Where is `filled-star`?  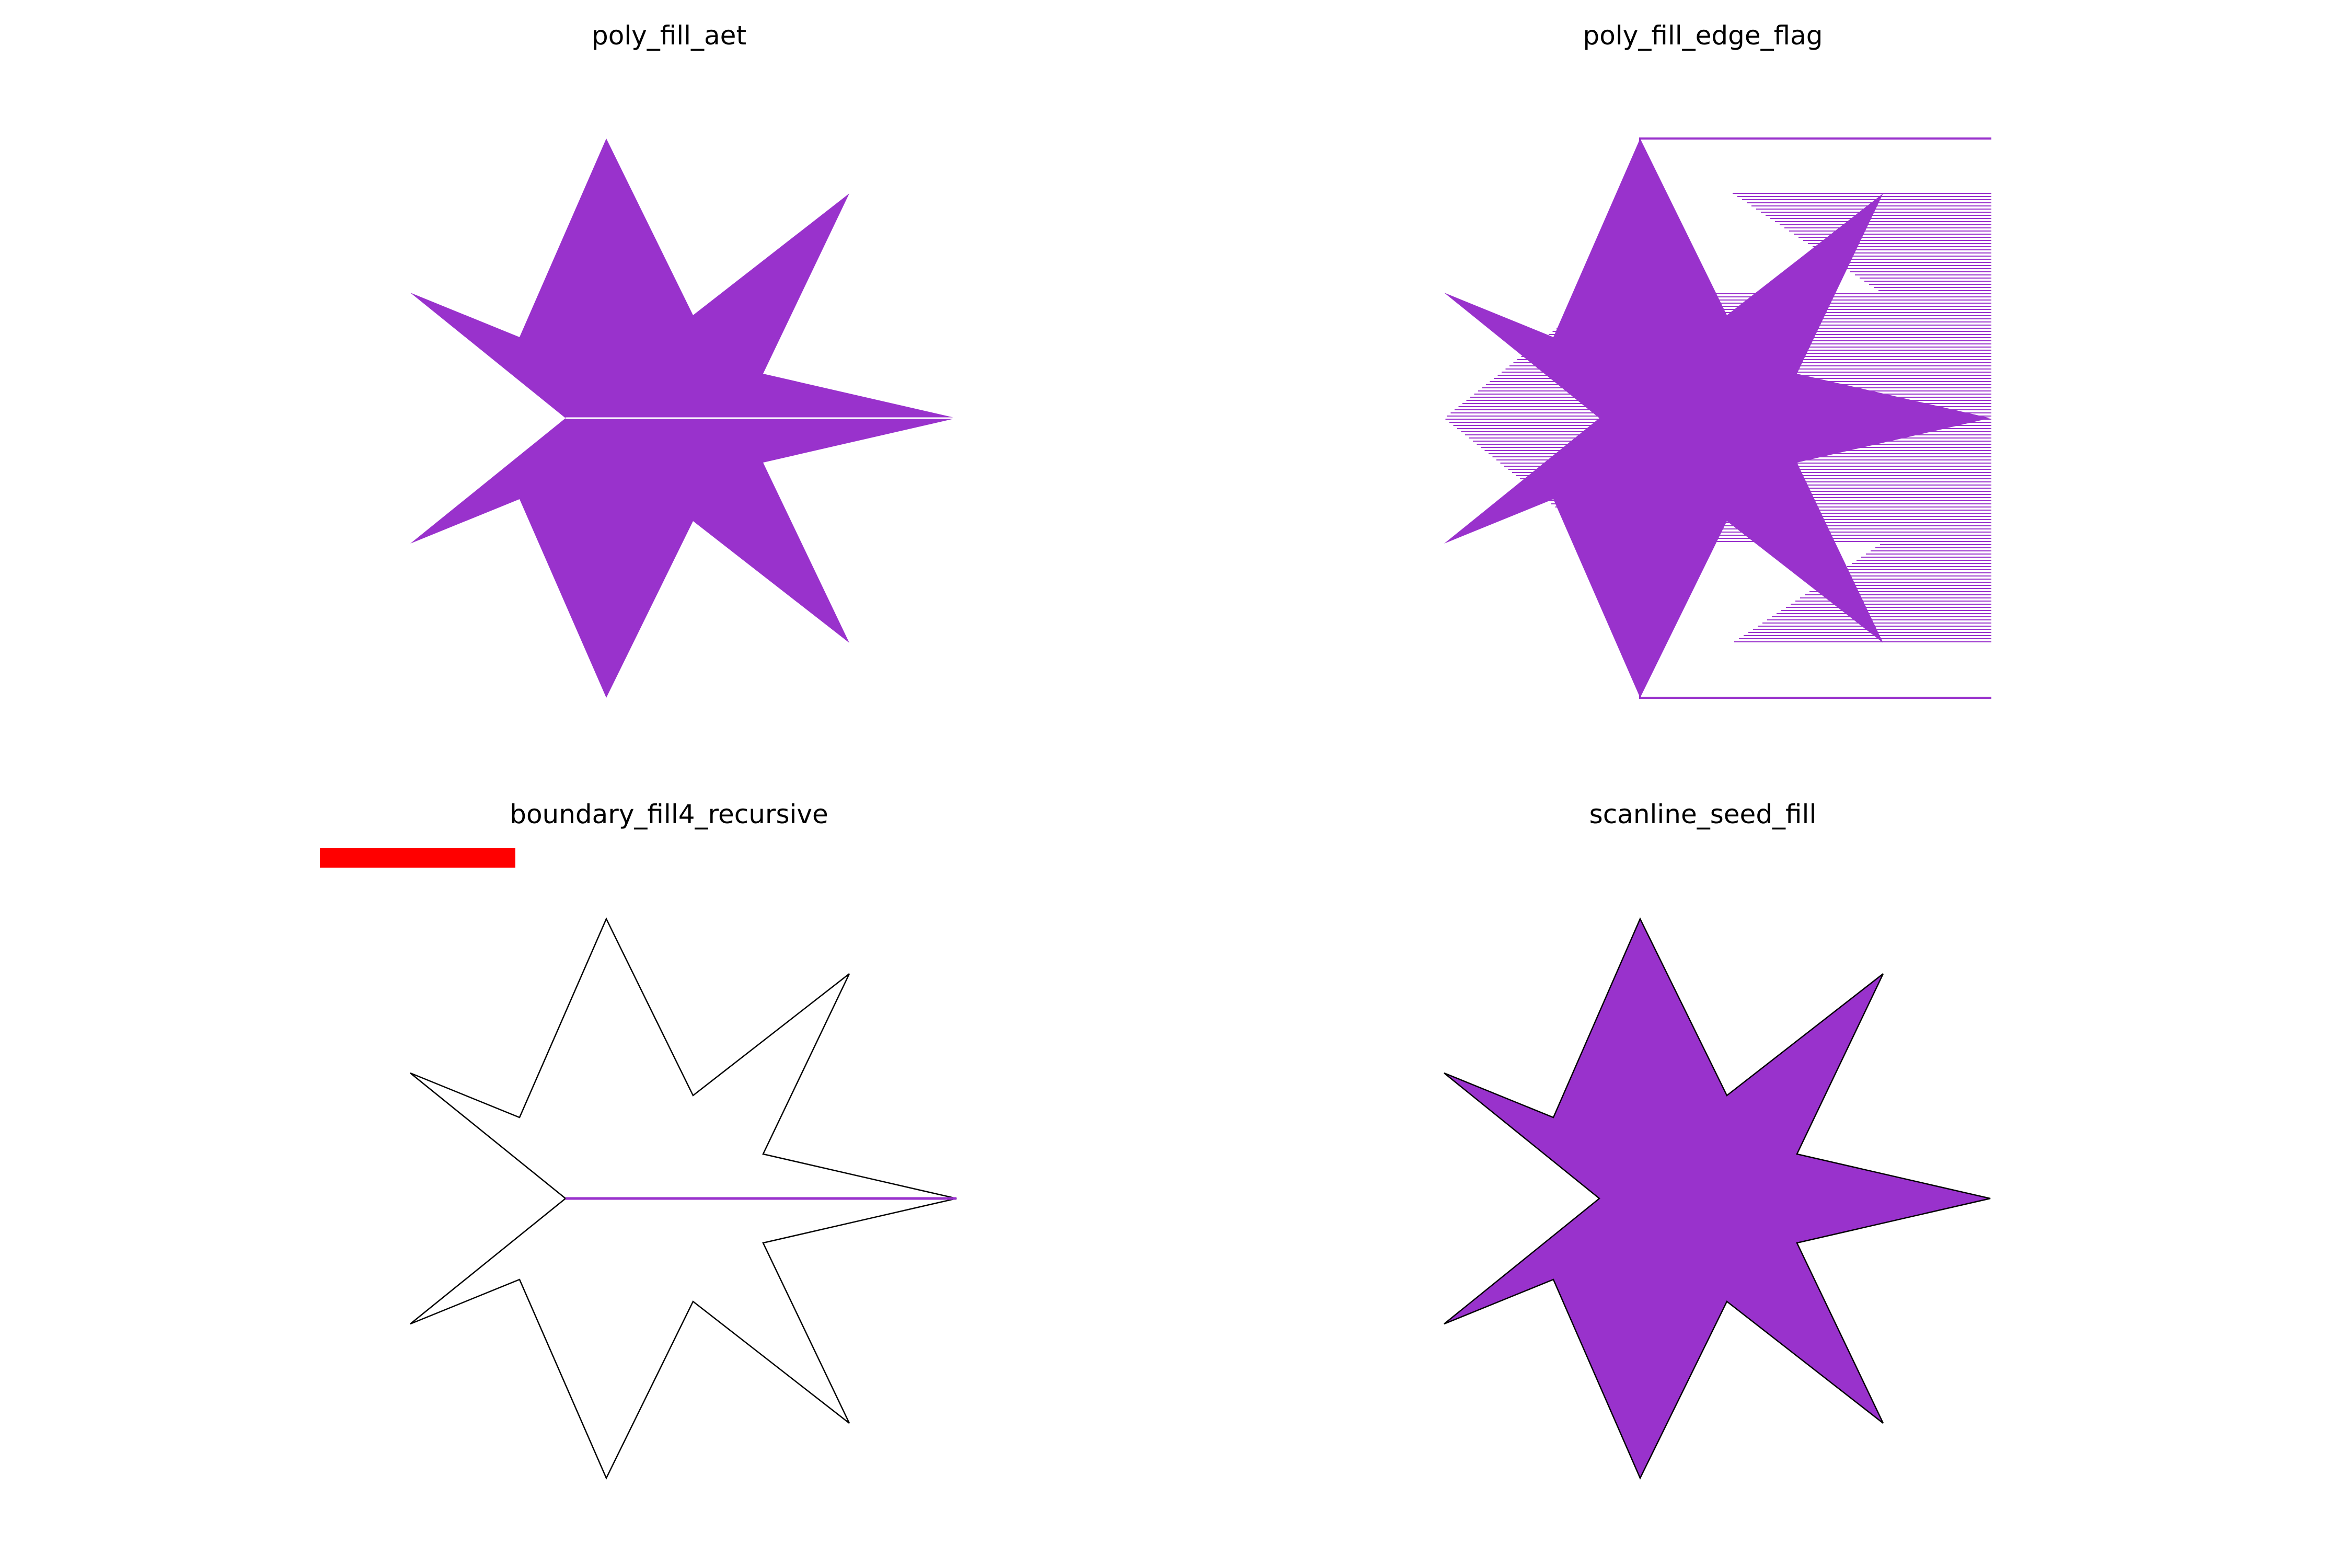
filled-star is located at coordinates (1717, 1198).